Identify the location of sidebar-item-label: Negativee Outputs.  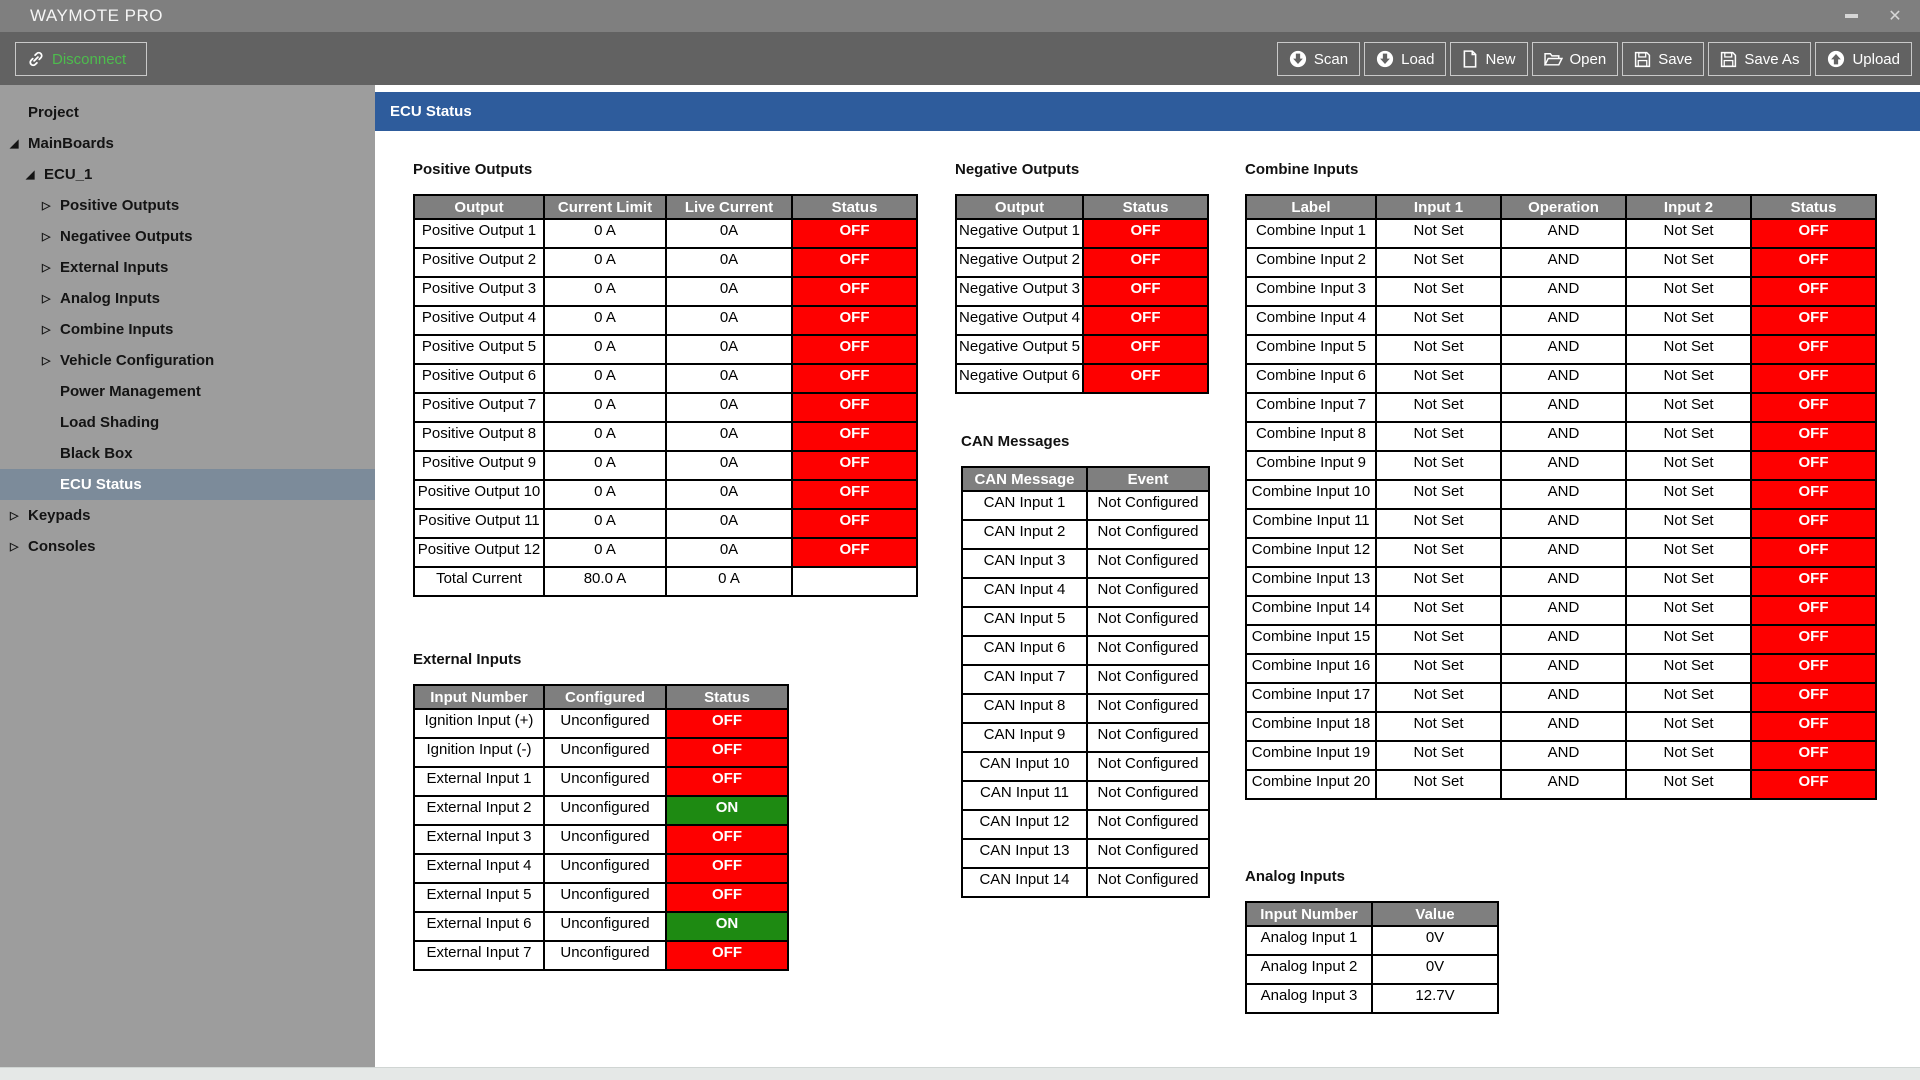
(126, 236).